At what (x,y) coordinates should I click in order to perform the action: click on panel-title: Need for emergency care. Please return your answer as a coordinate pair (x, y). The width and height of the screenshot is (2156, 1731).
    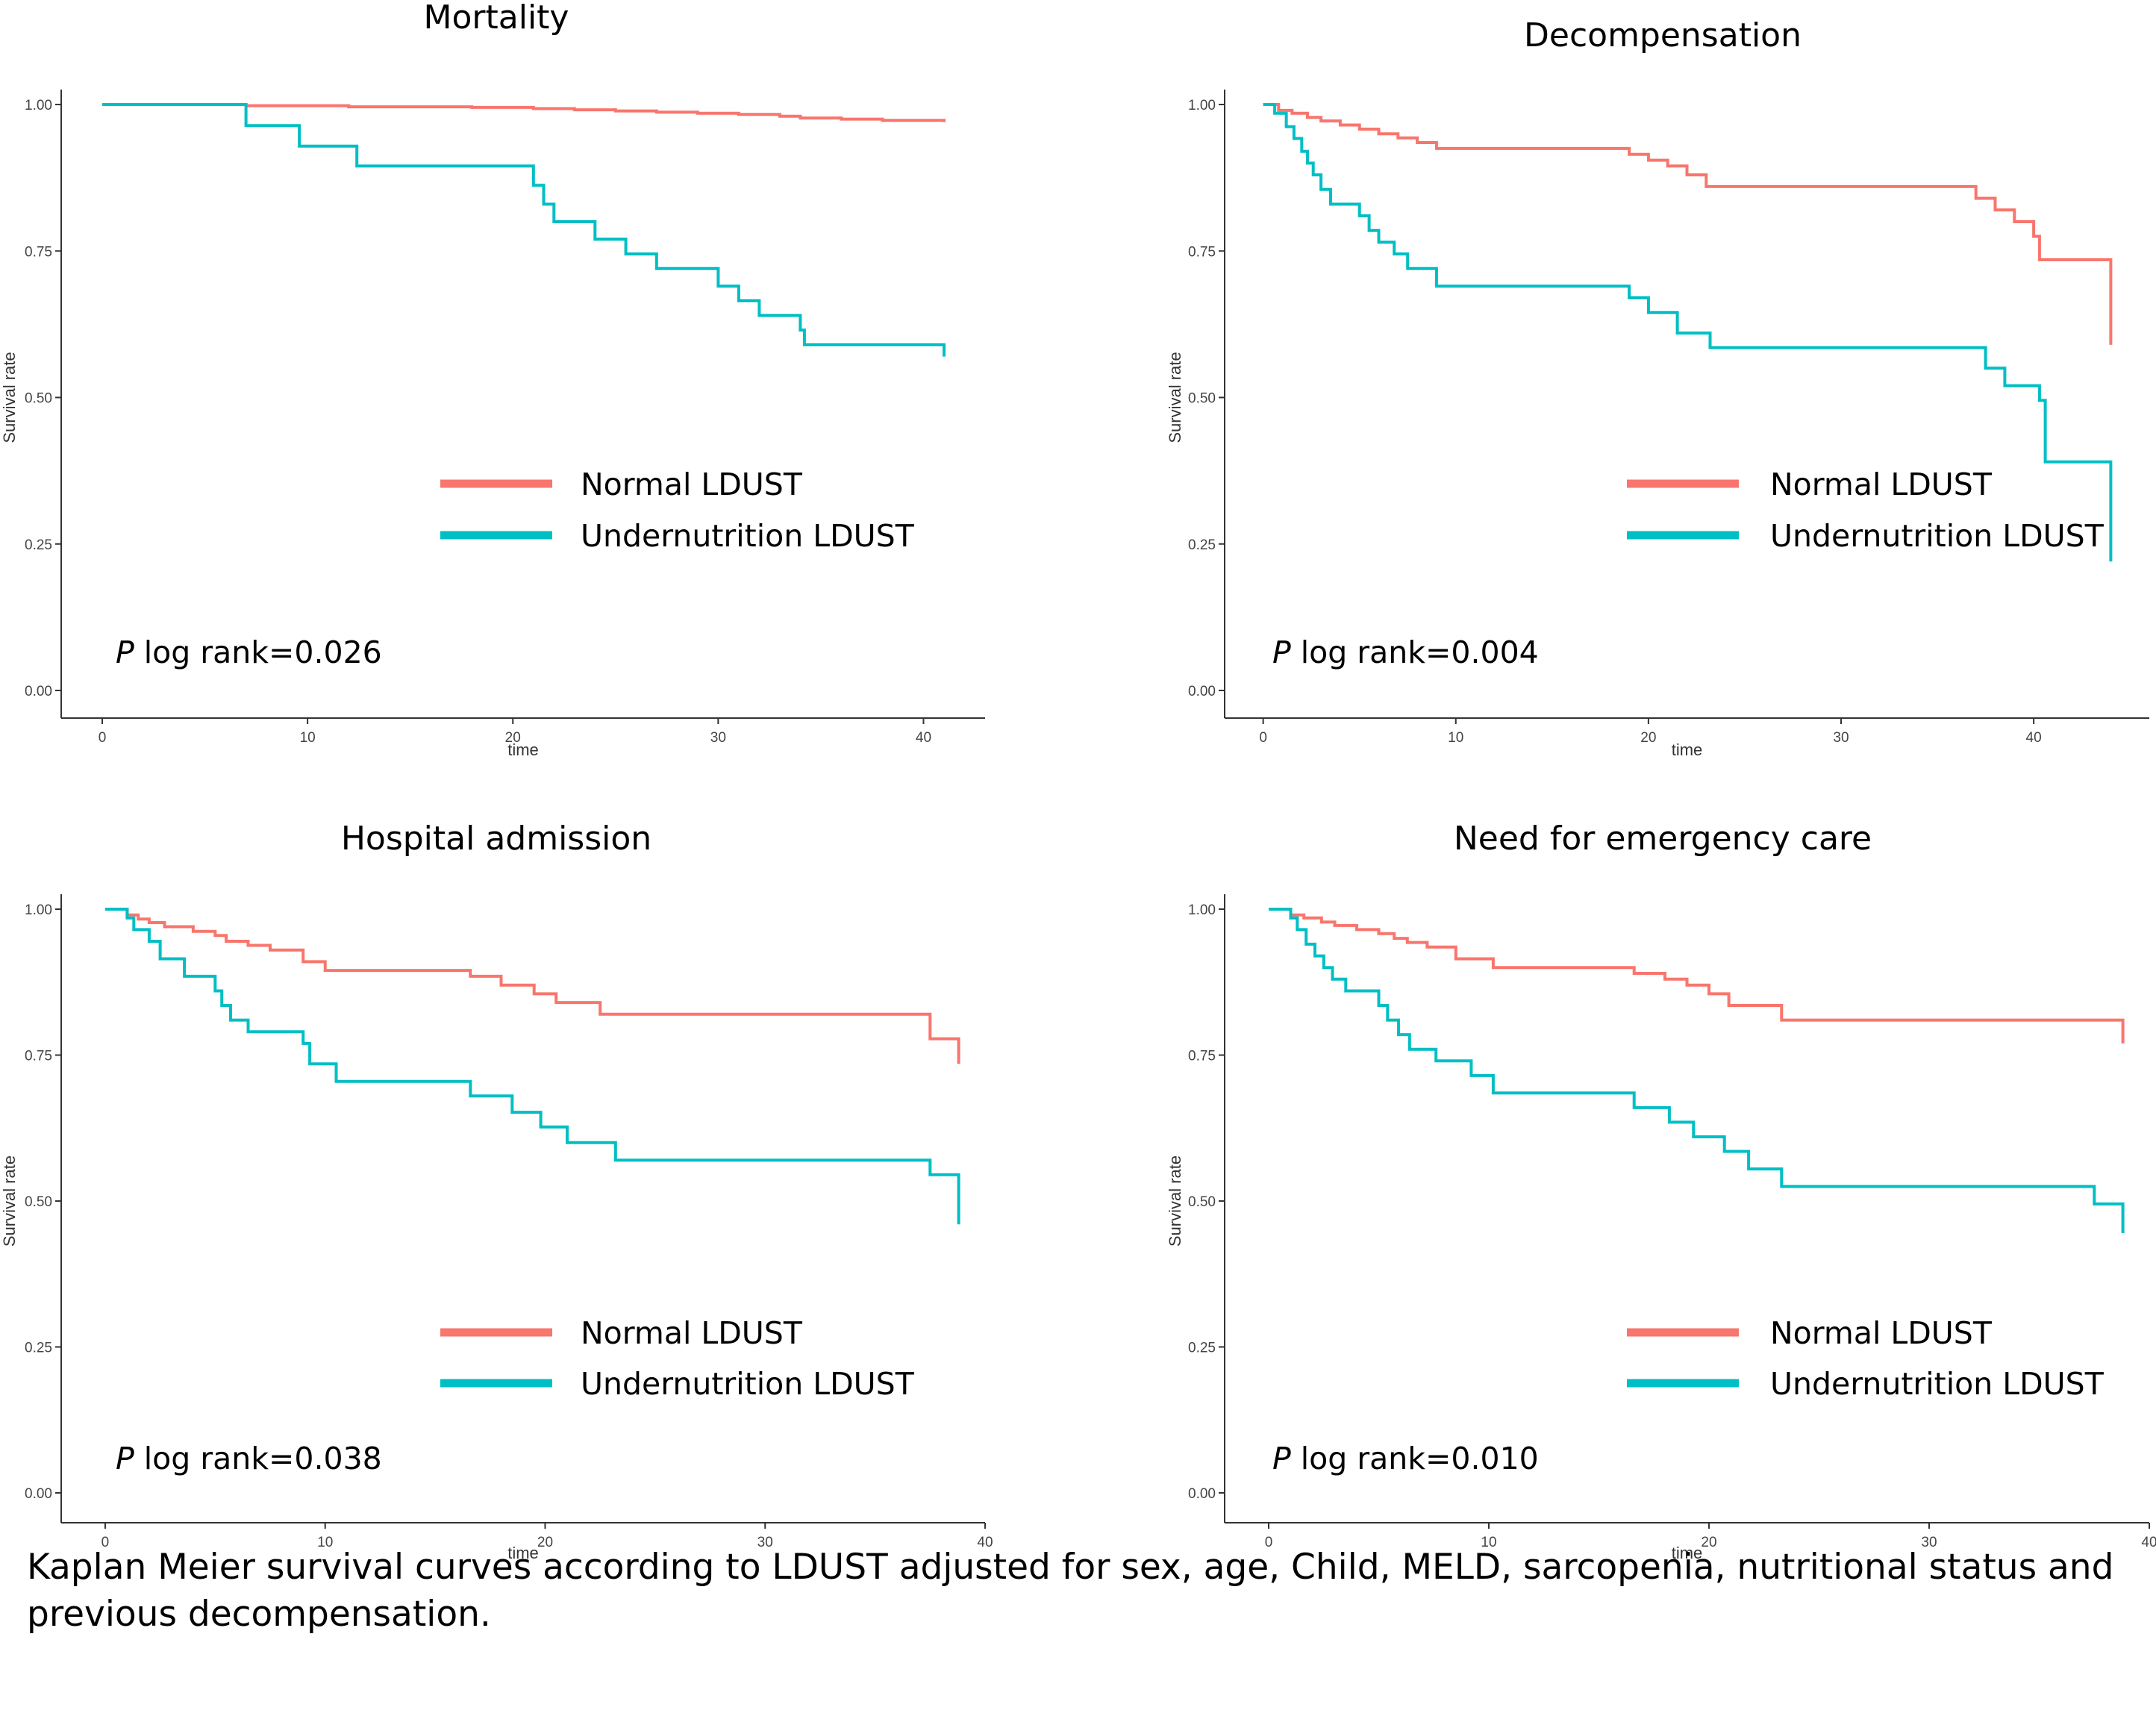
    Looking at the image, I should click on (1663, 839).